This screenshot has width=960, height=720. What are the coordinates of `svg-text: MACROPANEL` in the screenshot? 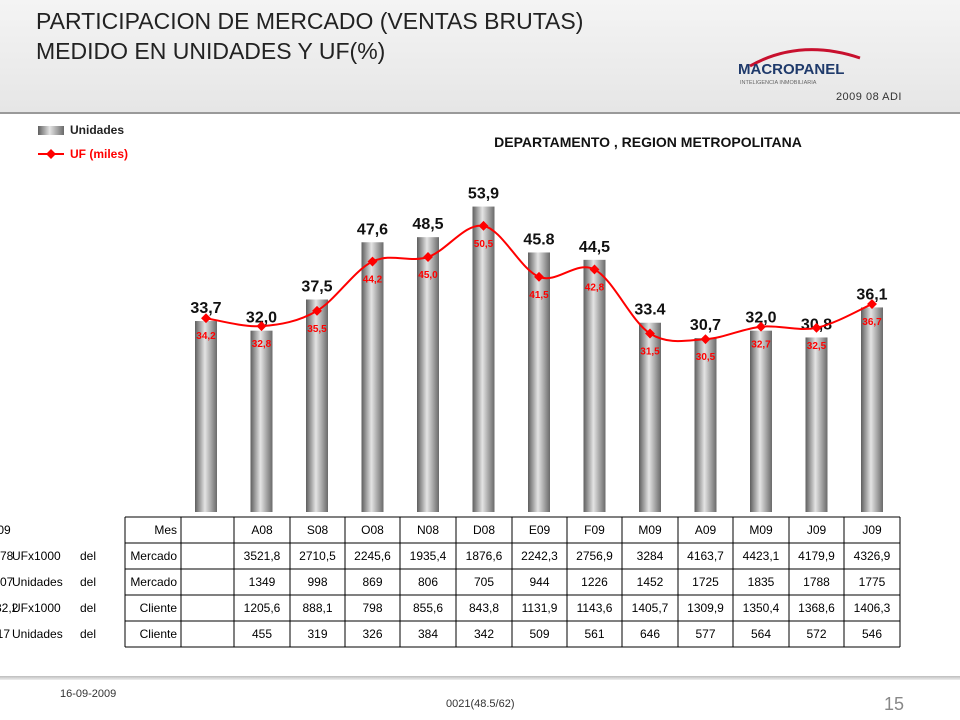 It's located at (791, 69).